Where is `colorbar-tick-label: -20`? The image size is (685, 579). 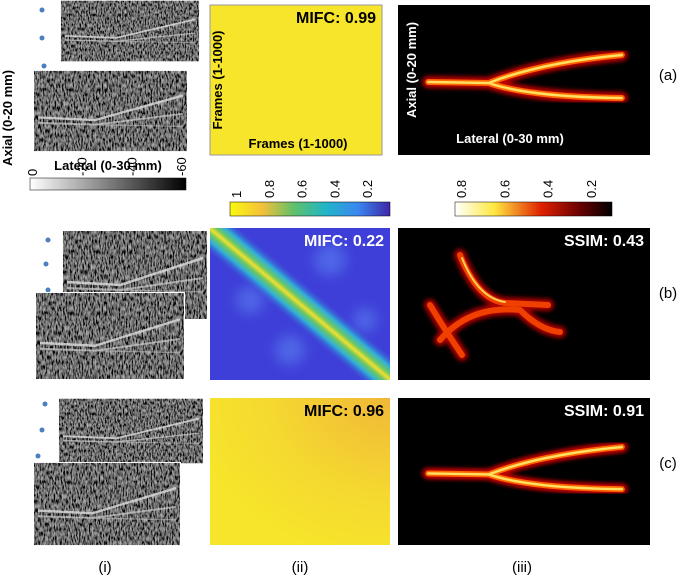 colorbar-tick-label: -20 is located at coordinates (82, 166).